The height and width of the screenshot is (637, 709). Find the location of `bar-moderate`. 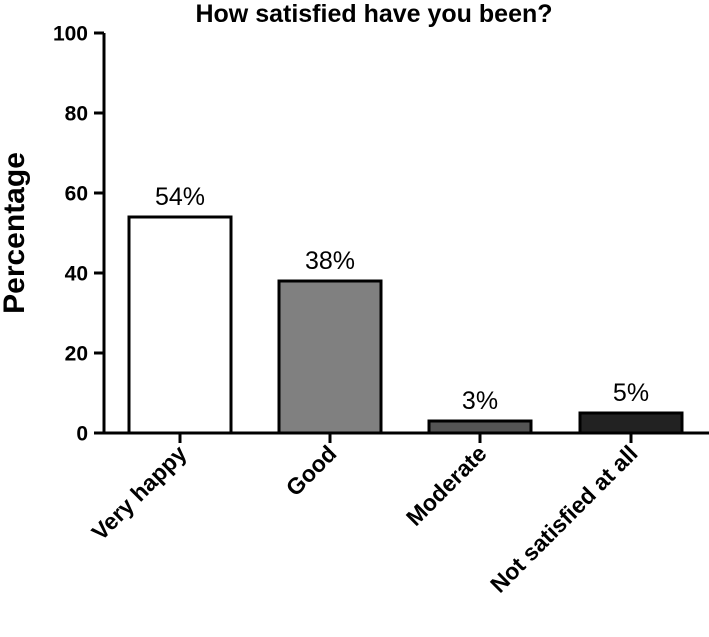

bar-moderate is located at coordinates (480, 427).